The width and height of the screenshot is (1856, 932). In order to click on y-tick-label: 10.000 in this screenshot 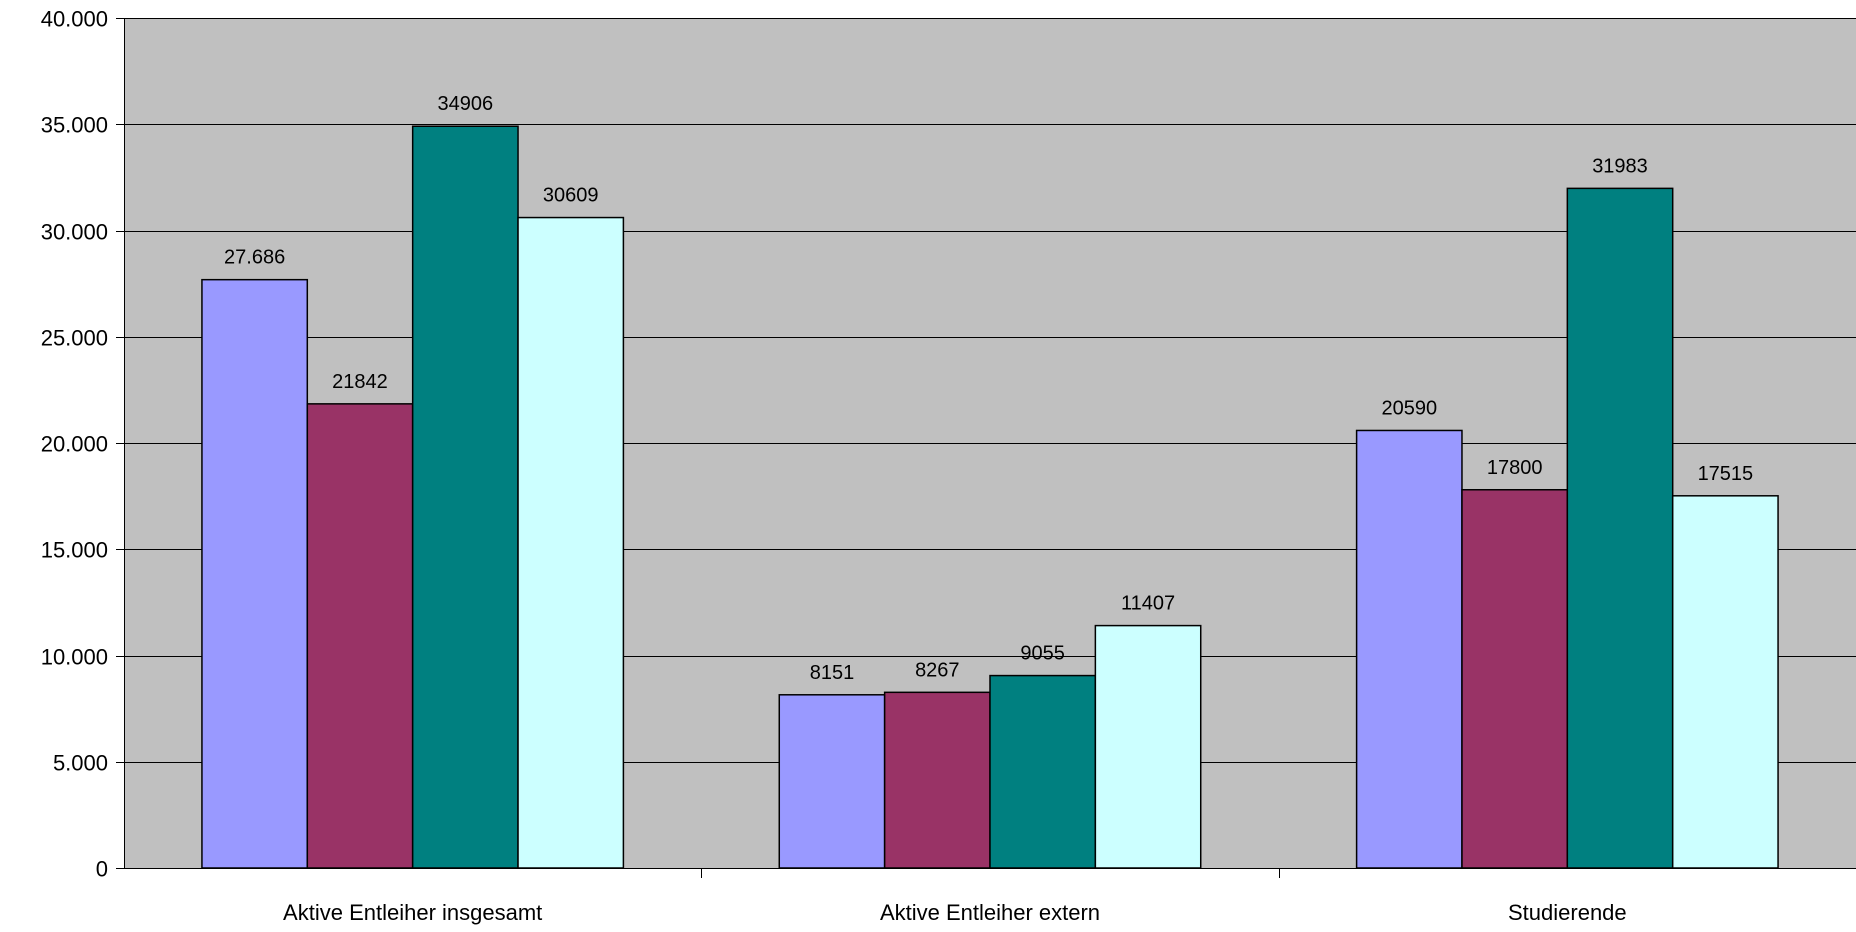, I will do `click(74, 657)`.